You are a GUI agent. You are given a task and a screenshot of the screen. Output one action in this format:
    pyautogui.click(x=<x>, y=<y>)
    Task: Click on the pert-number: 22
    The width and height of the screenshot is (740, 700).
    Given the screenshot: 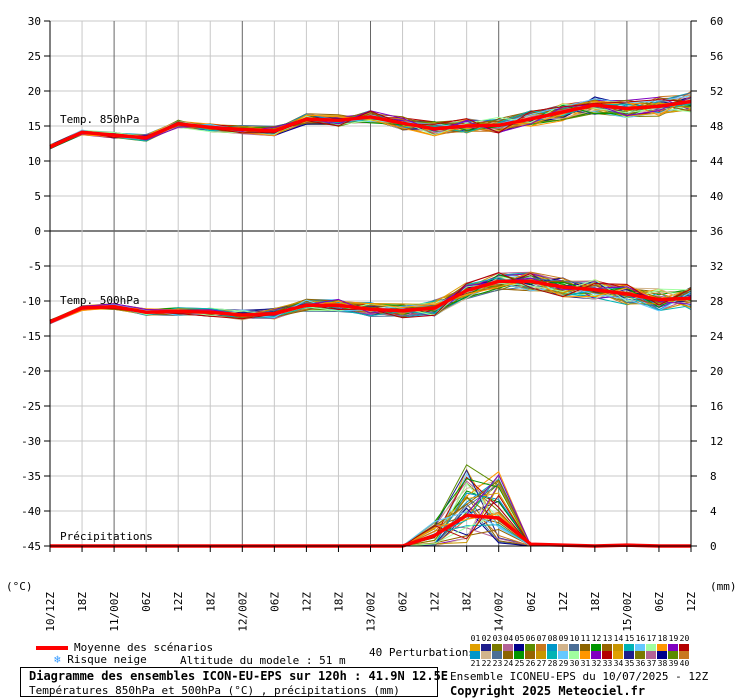 What is the action you would take?
    pyautogui.click(x=486, y=663)
    